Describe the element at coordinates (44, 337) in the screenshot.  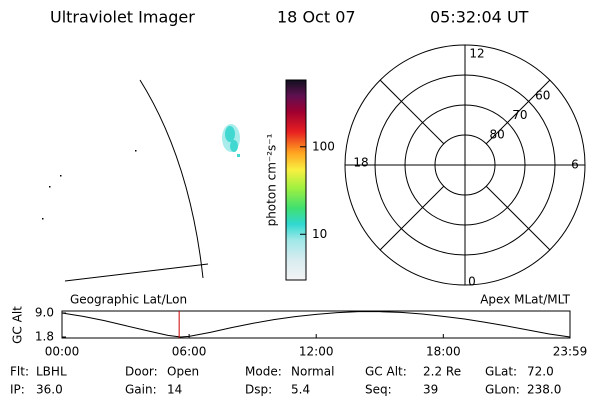
I see `y-tick-label: 1.8` at that location.